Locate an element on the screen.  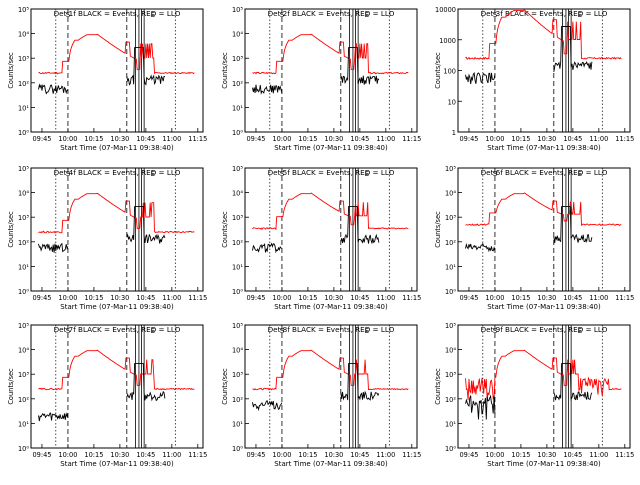
panel-title: Det 1f BLACK = Events, RED = LLD is located at coordinates (117, 13).